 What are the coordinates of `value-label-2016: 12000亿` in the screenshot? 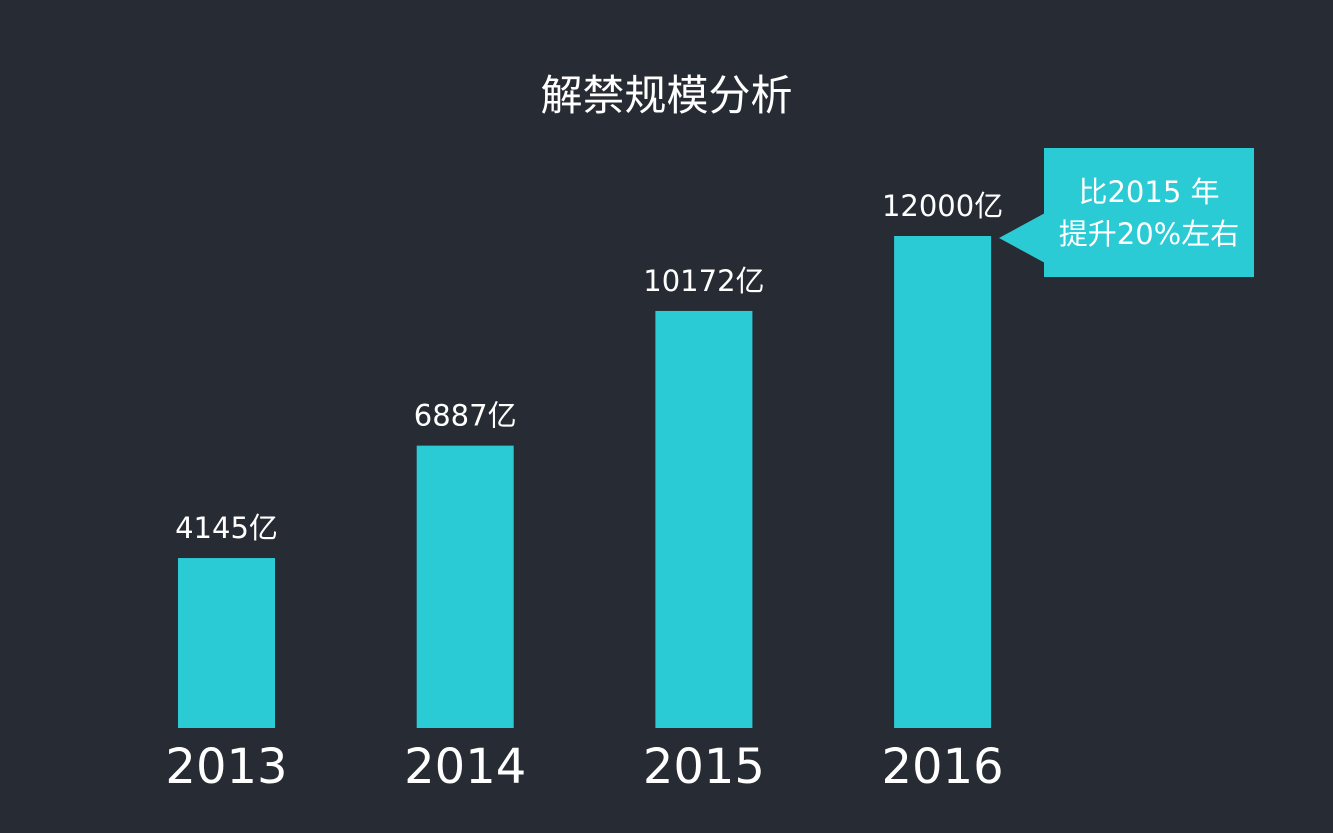 It's located at (942, 206).